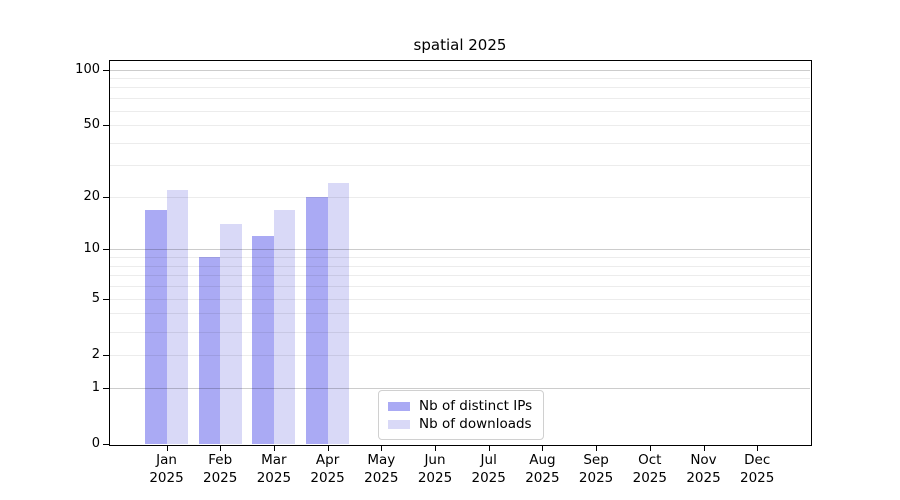 The height and width of the screenshot is (500, 900). Describe the element at coordinates (95, 298) in the screenshot. I see `y-tick-label: 5` at that location.